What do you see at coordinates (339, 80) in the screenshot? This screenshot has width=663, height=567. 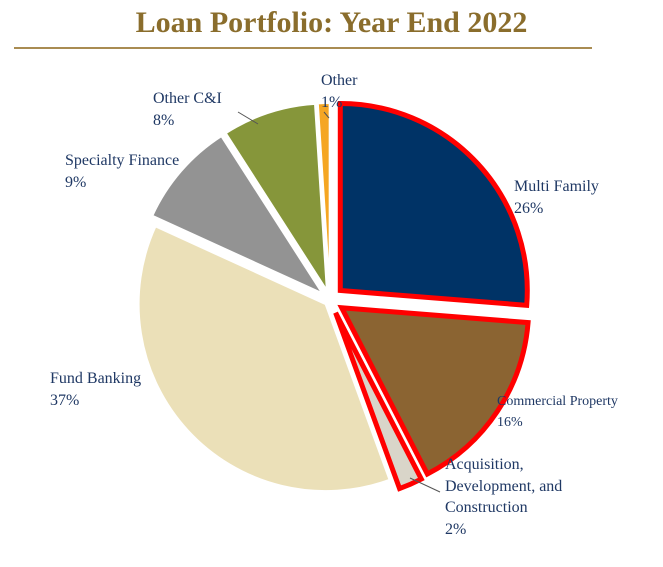 I see `label-other-name: Other` at bounding box center [339, 80].